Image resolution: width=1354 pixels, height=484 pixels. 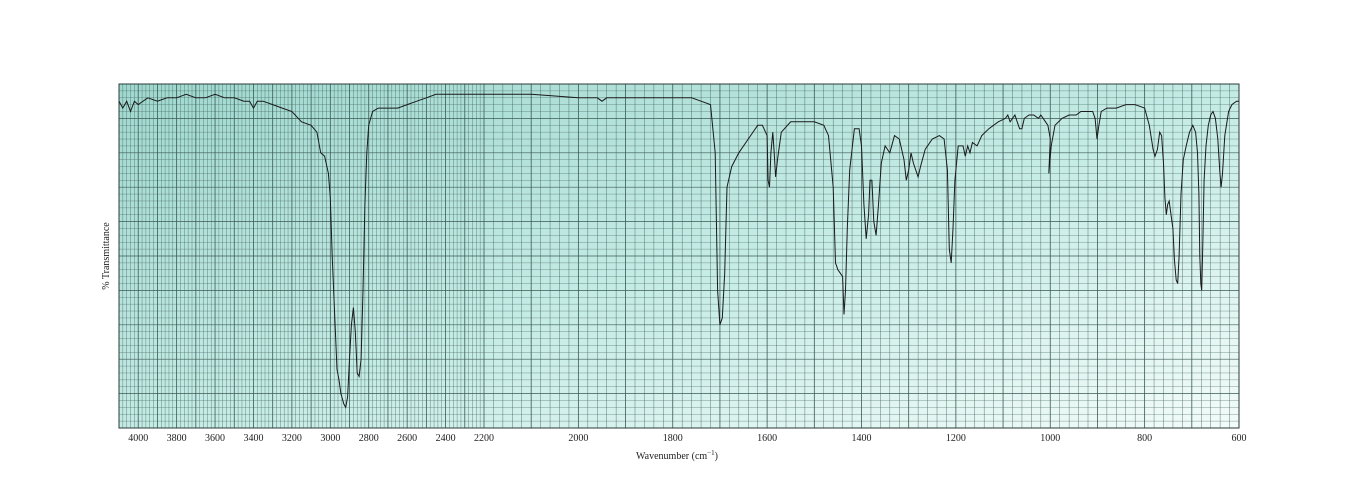 What do you see at coordinates (578, 438) in the screenshot?
I see `x-tick-label-2000: 2000` at bounding box center [578, 438].